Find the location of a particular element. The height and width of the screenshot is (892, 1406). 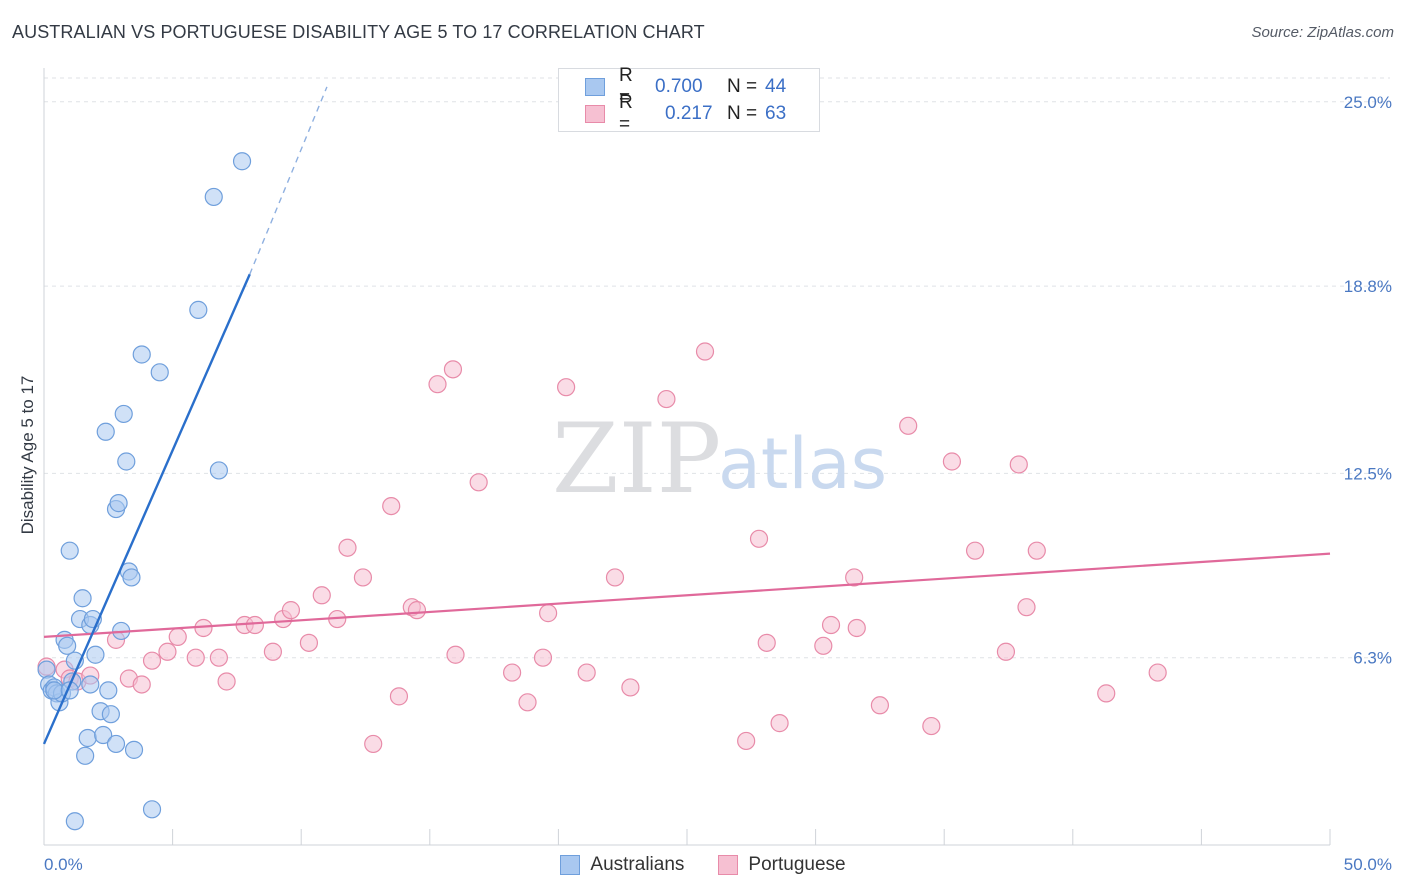

legend-row-australians: R = 0.700 N = 44 is located at coordinates (686, 86).